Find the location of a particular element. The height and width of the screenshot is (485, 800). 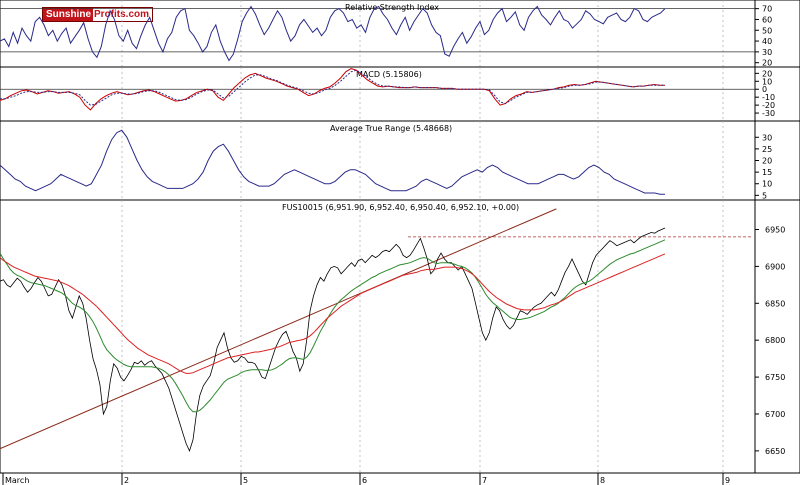

y-tick-label: -20 is located at coordinates (768, 105).